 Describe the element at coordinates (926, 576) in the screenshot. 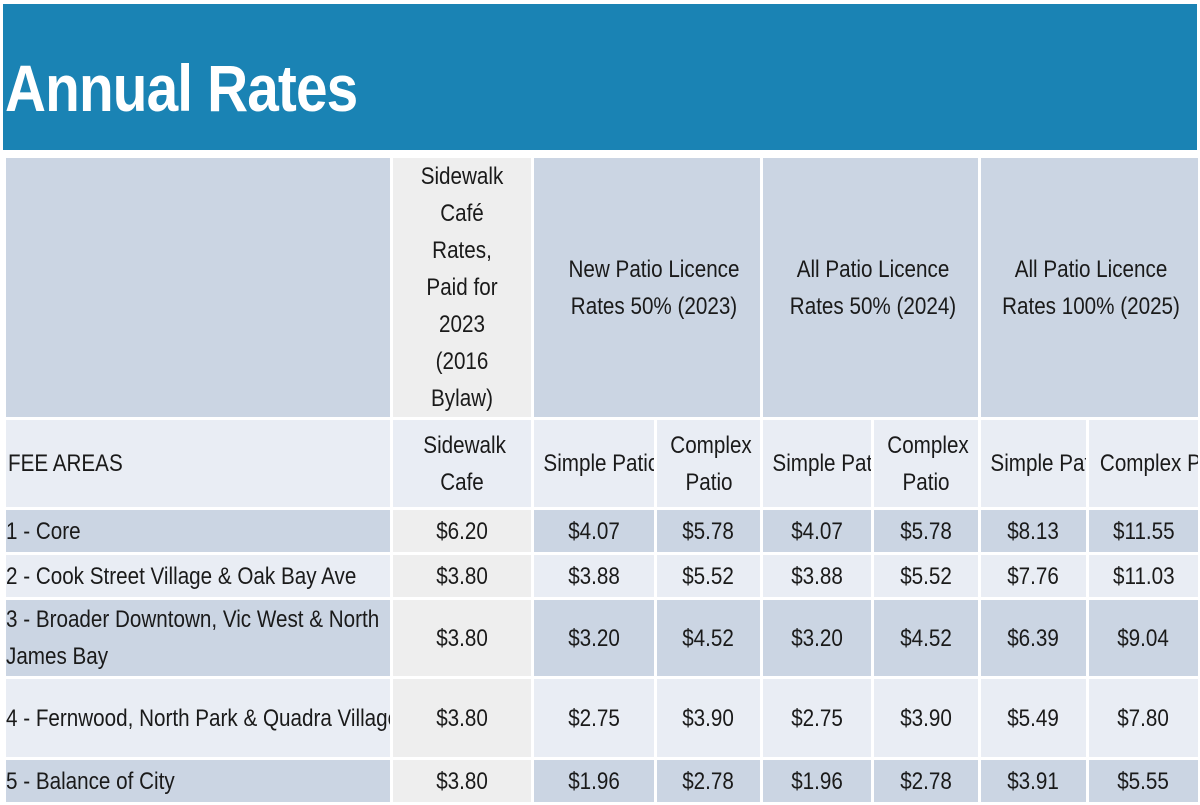

I see `complex-patio-2024-rate: $5.52` at that location.